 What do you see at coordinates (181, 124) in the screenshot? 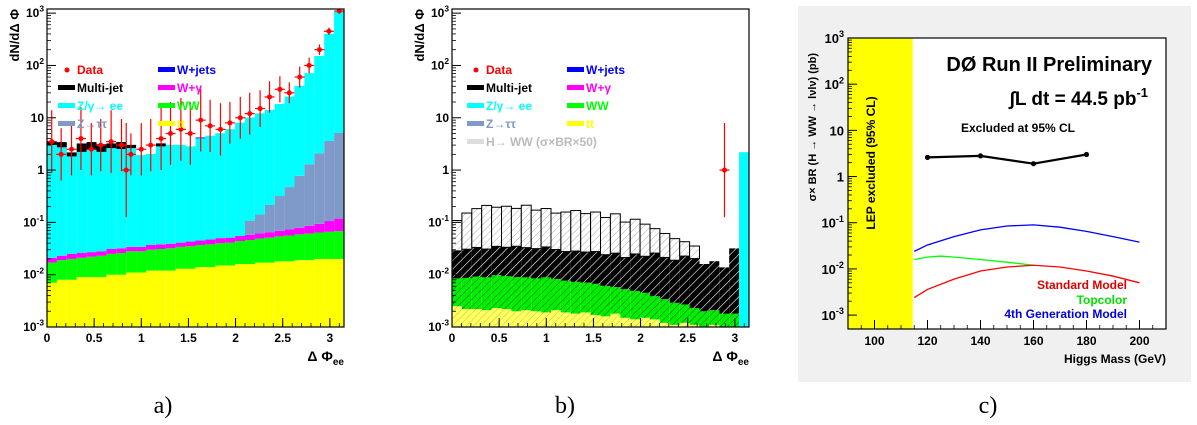
I see `legend-label: tt` at bounding box center [181, 124].